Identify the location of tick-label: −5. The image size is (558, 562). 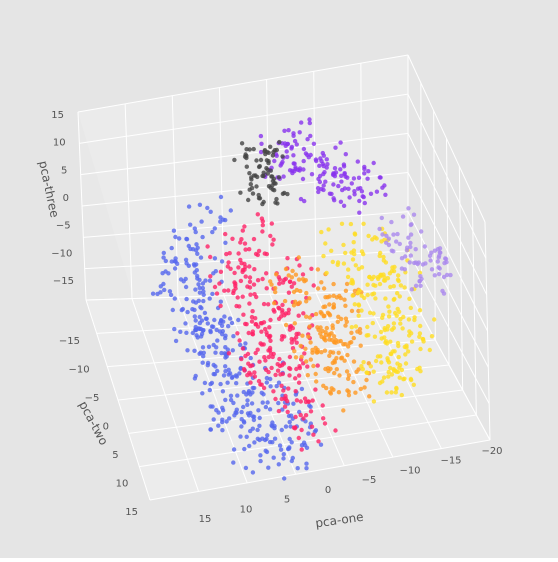
(63, 226).